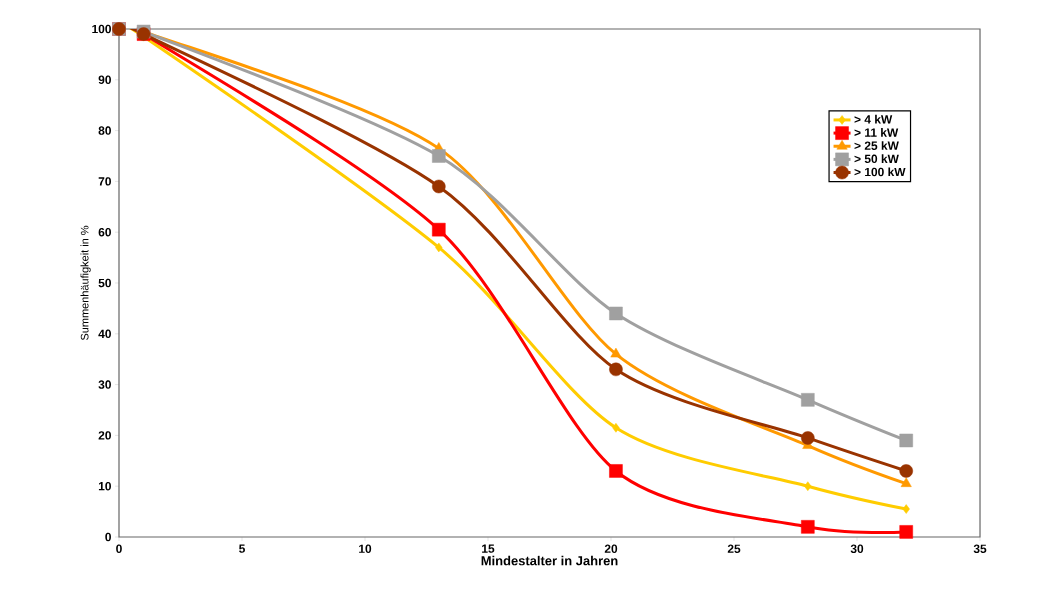 Image resolution: width=1049 pixels, height=602 pixels. I want to click on x-tick-label: 20, so click(611, 548).